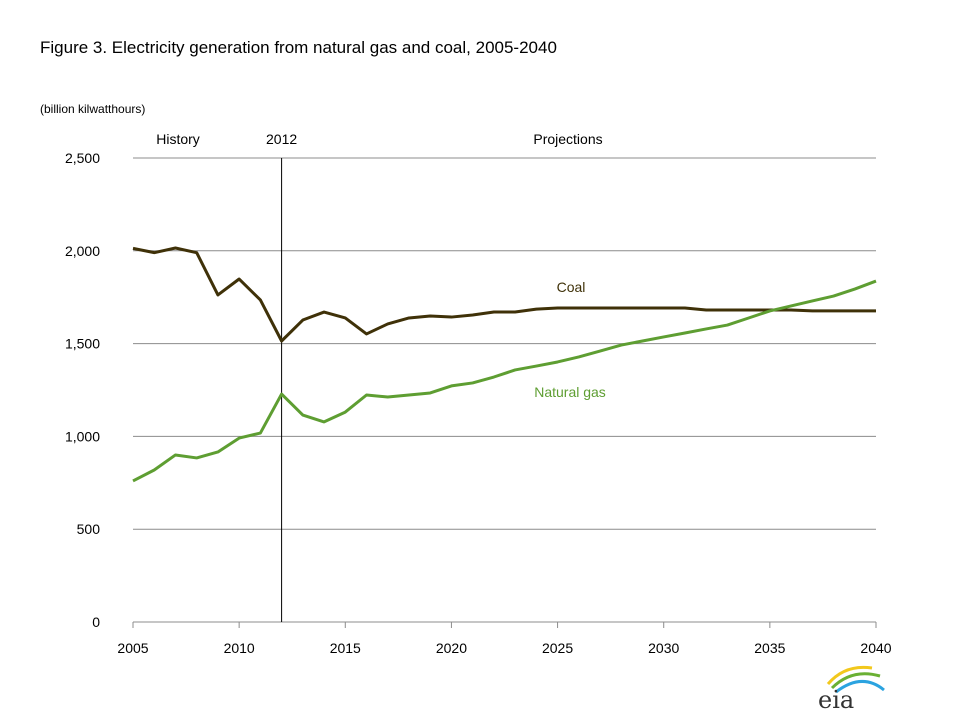 This screenshot has width=960, height=720. I want to click on x-tick-label: 2020, so click(451, 648).